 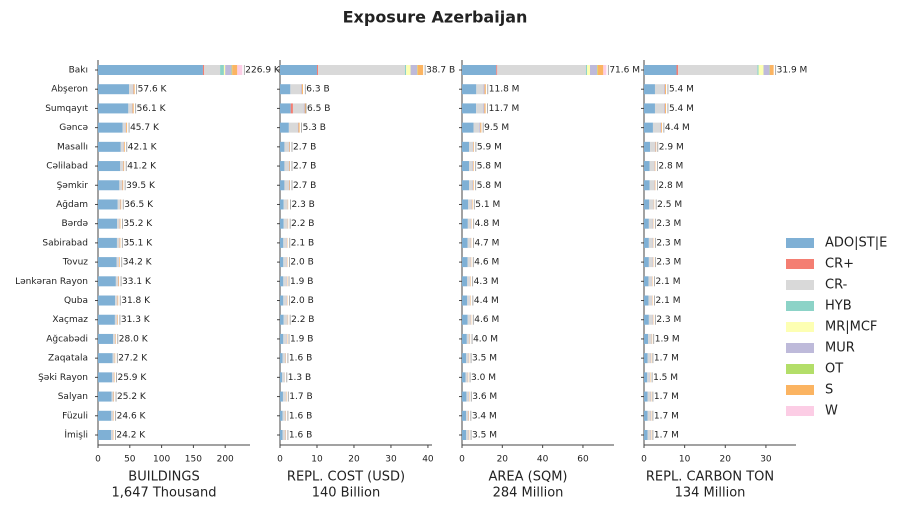 What do you see at coordinates (527, 477) in the screenshot?
I see `x-axis-label: AREA (SQM)` at bounding box center [527, 477].